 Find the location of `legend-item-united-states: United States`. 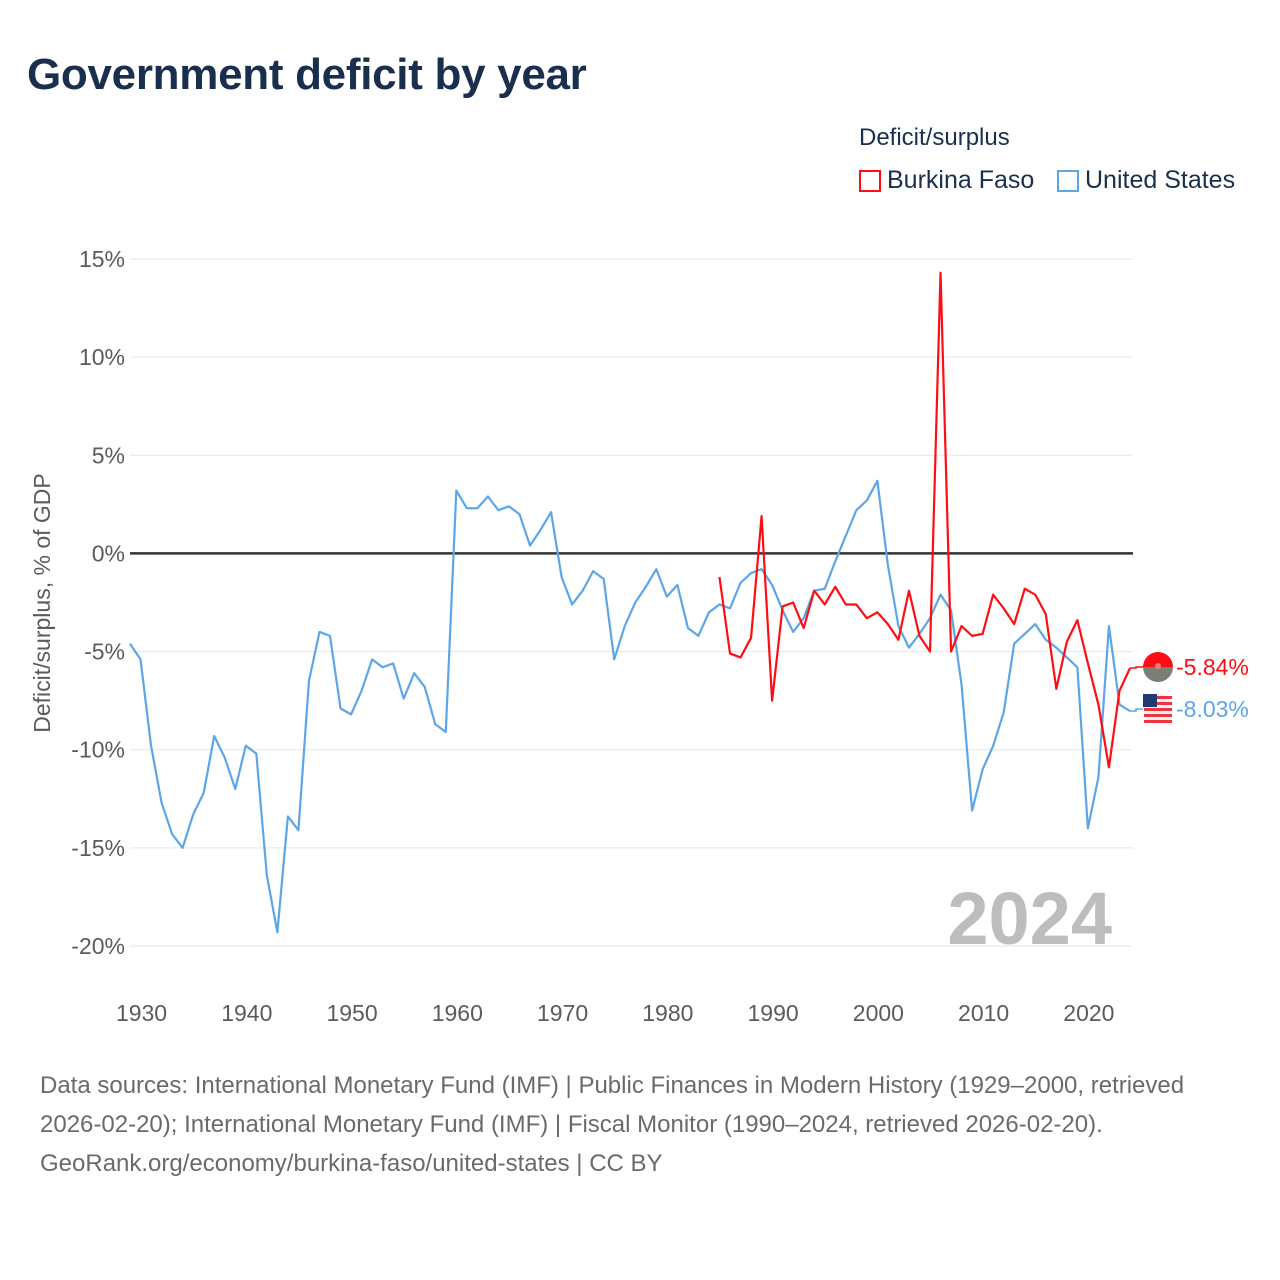

legend-item-united-states: United States is located at coordinates (1146, 180).